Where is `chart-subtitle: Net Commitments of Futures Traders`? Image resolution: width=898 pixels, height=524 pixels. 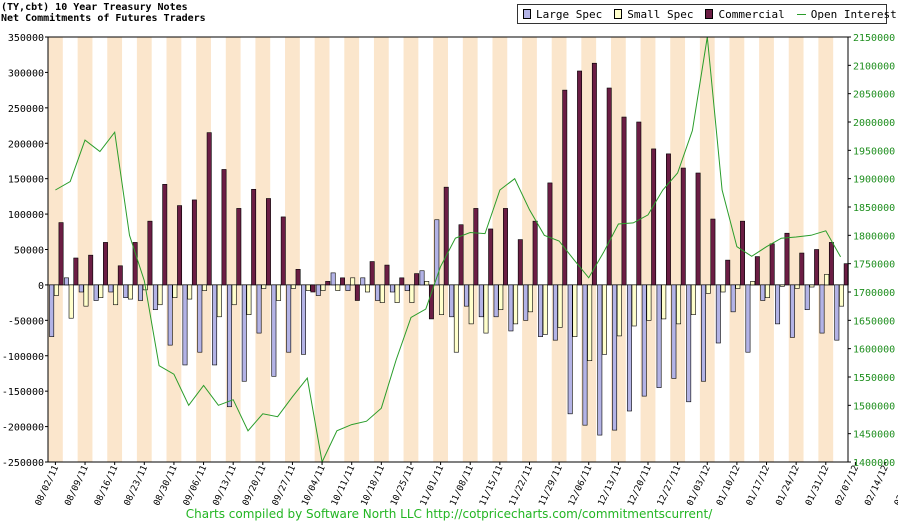
chart-subtitle: Net Commitments of Futures Traders is located at coordinates (103, 18).